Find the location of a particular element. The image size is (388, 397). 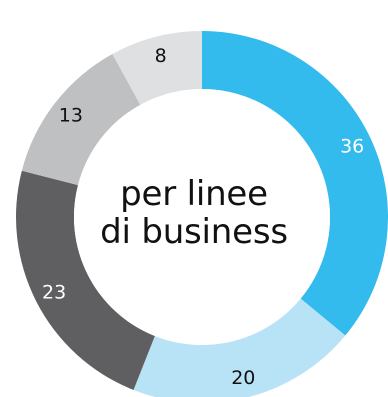

center-label: per linee di business is located at coordinates (194, 213).